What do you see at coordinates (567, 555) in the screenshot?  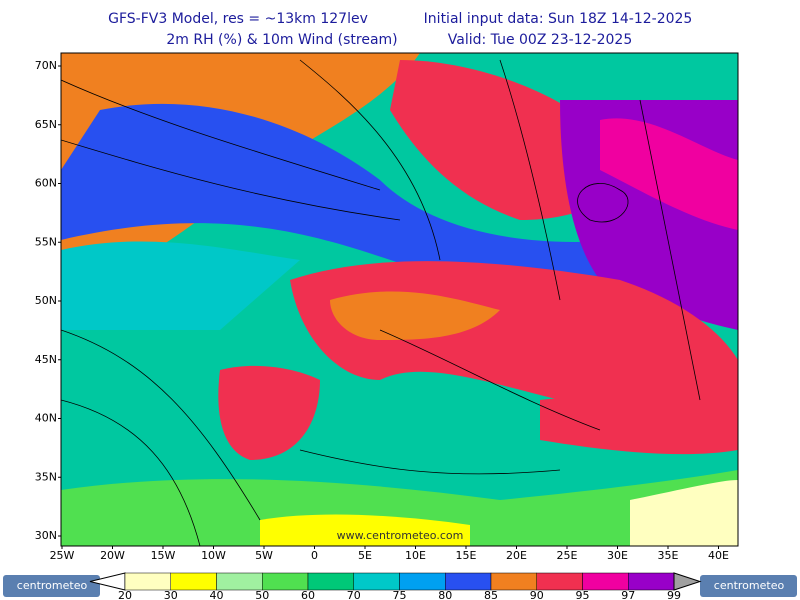 I see `lon-label: 25E` at bounding box center [567, 555].